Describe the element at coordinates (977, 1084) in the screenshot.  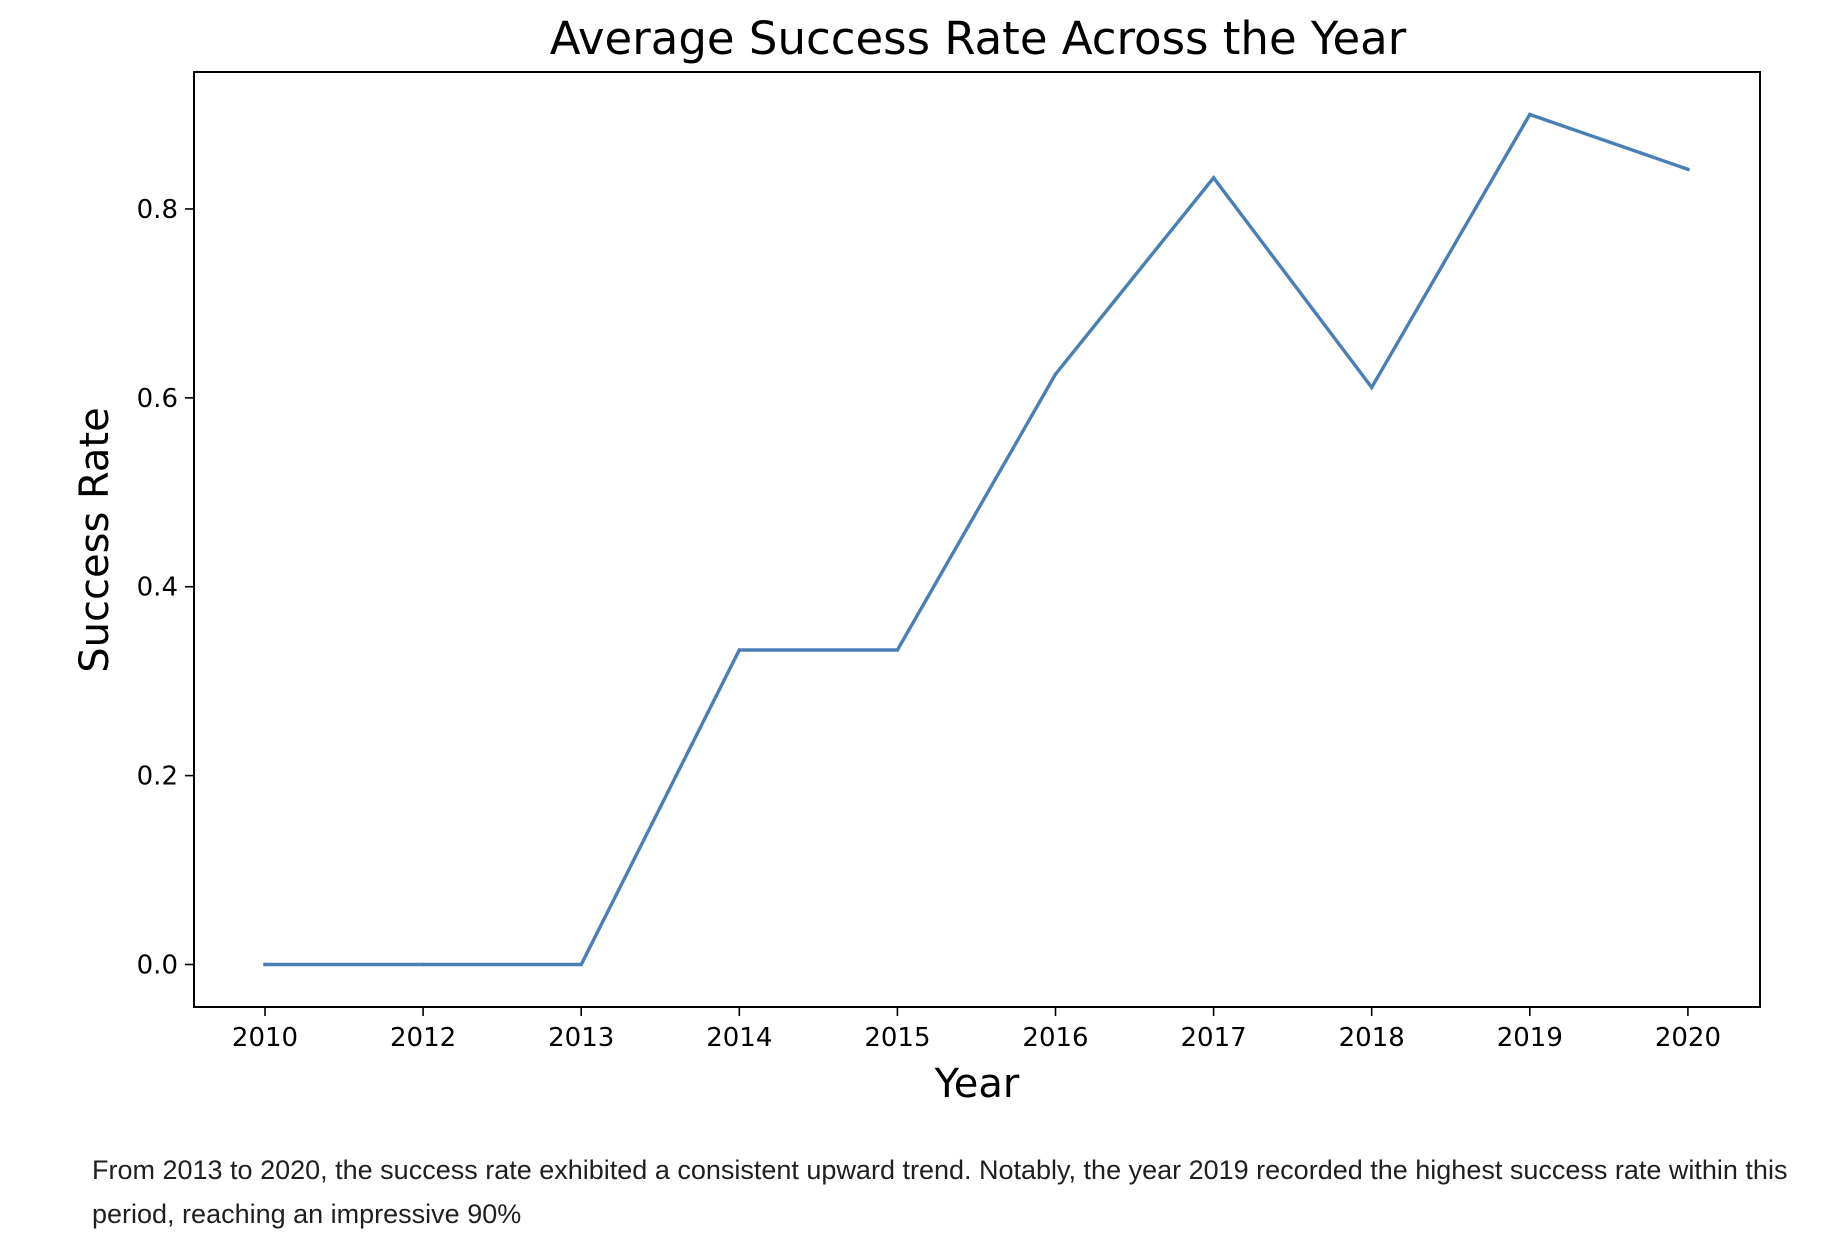
I see `x-axis-label: Year` at that location.